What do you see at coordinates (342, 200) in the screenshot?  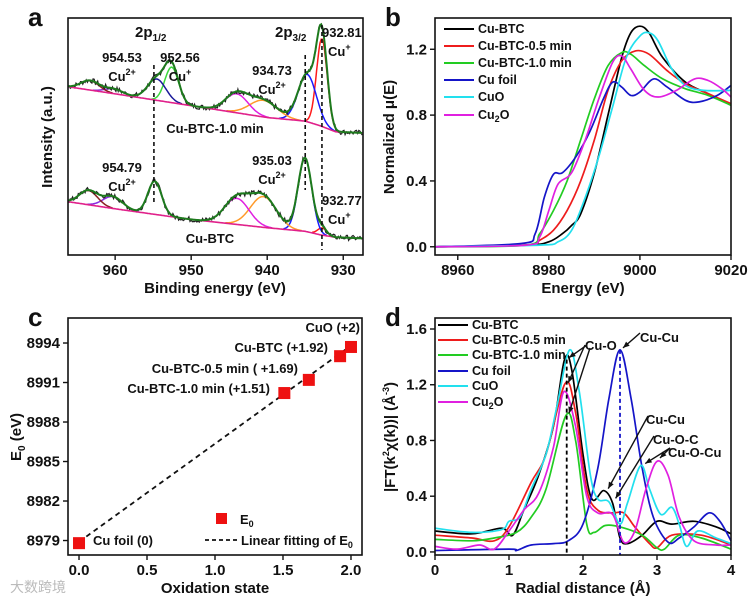 I see `peak-energy-label: 932.77` at bounding box center [342, 200].